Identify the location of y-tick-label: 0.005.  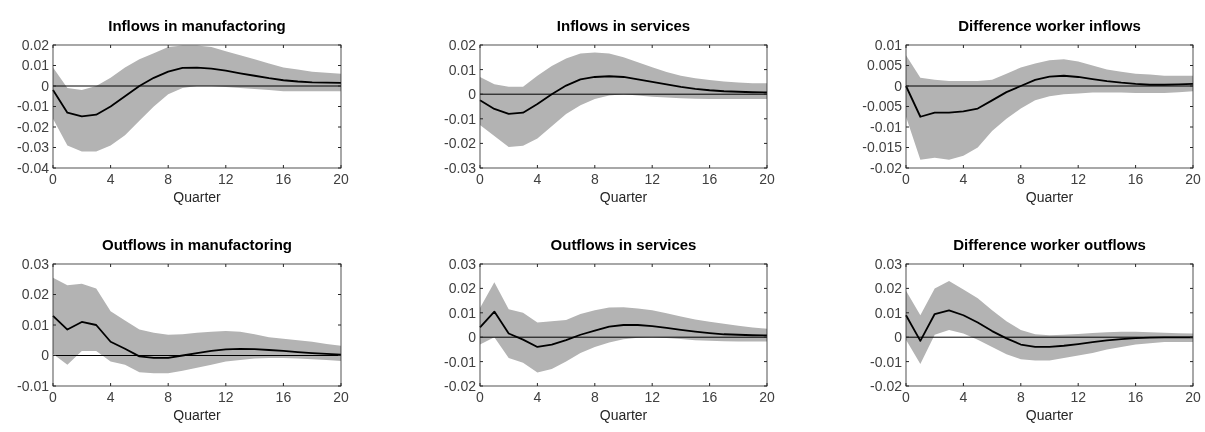
(884, 65).